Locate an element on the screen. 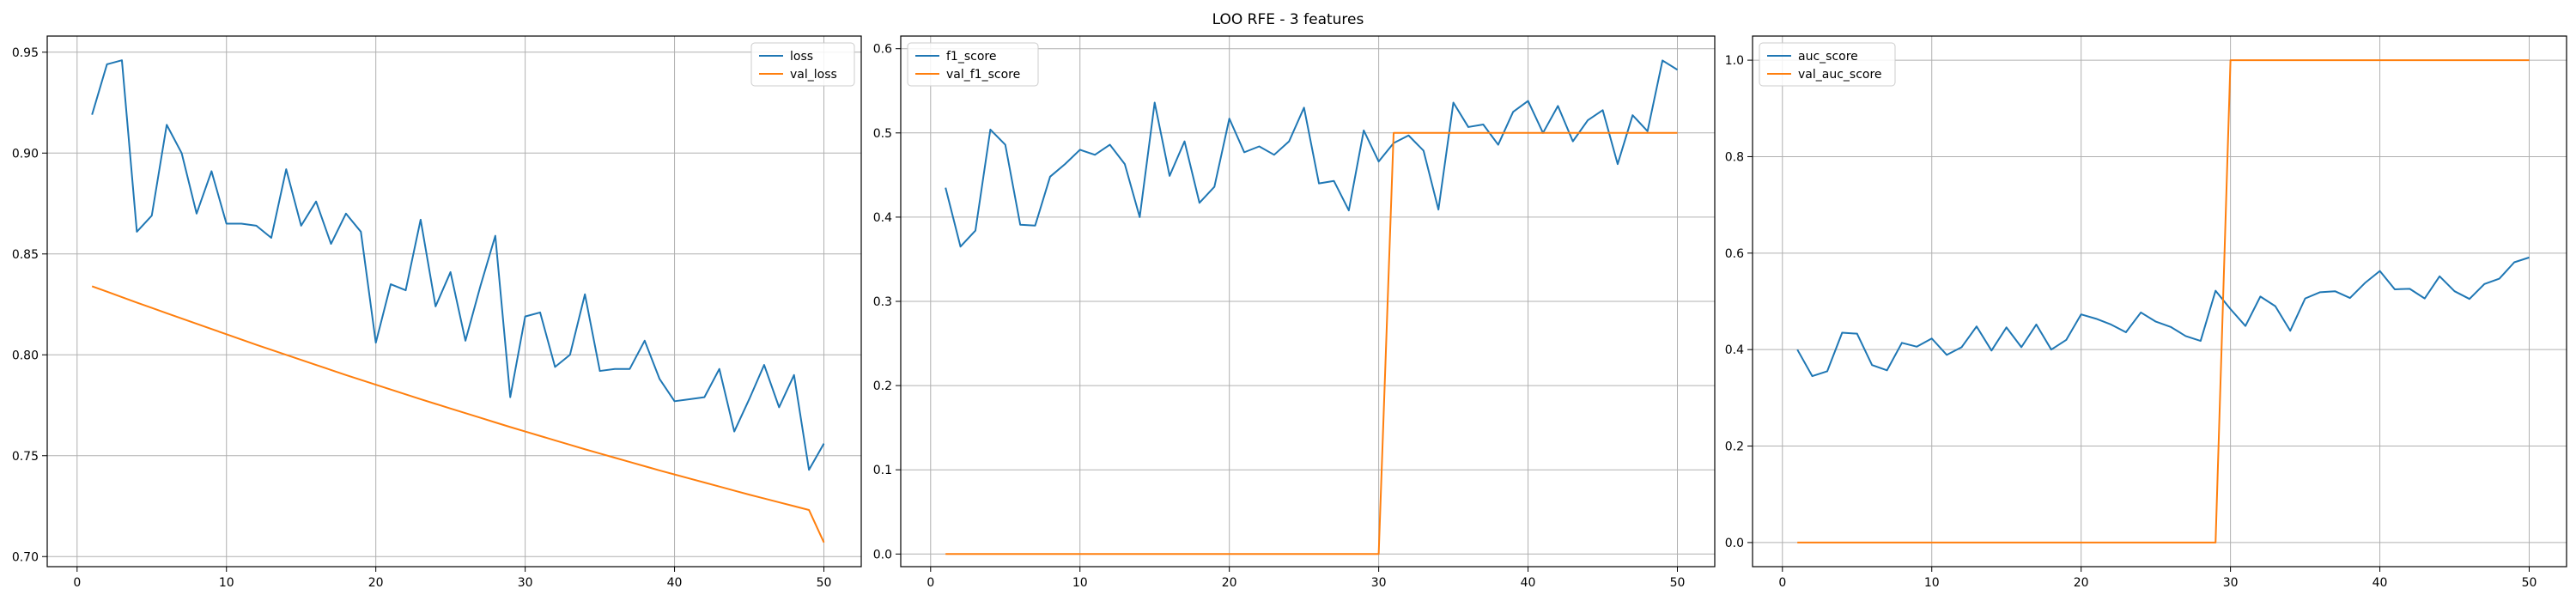 The image size is (2576, 601). legend: loss val_loss is located at coordinates (802, 64).